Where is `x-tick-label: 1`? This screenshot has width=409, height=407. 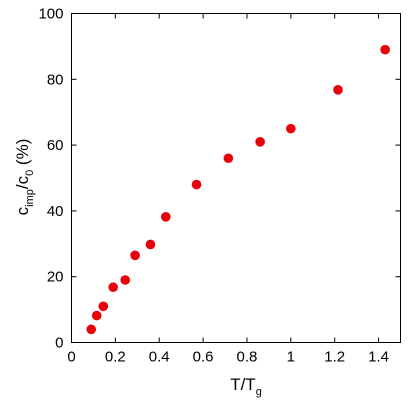
x-tick-label: 1 is located at coordinates (291, 357).